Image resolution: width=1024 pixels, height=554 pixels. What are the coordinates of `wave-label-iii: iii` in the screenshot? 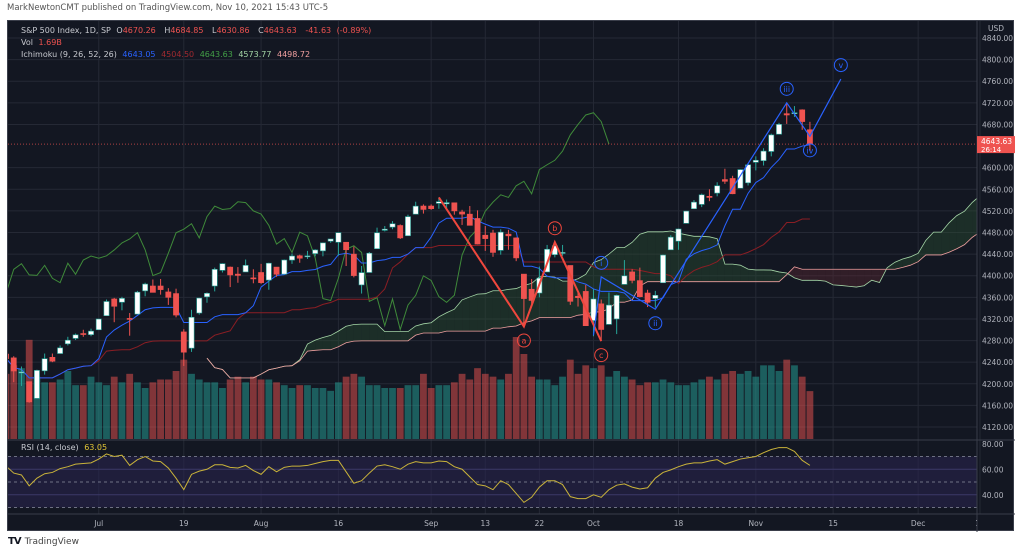 It's located at (786, 88).